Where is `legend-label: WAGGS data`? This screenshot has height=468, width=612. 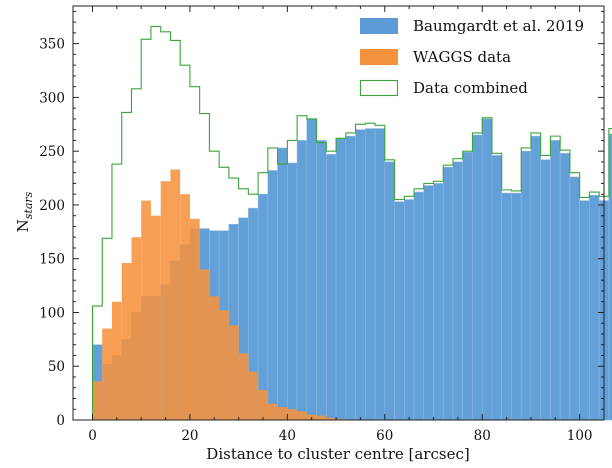
legend-label: WAGGS data is located at coordinates (462, 57).